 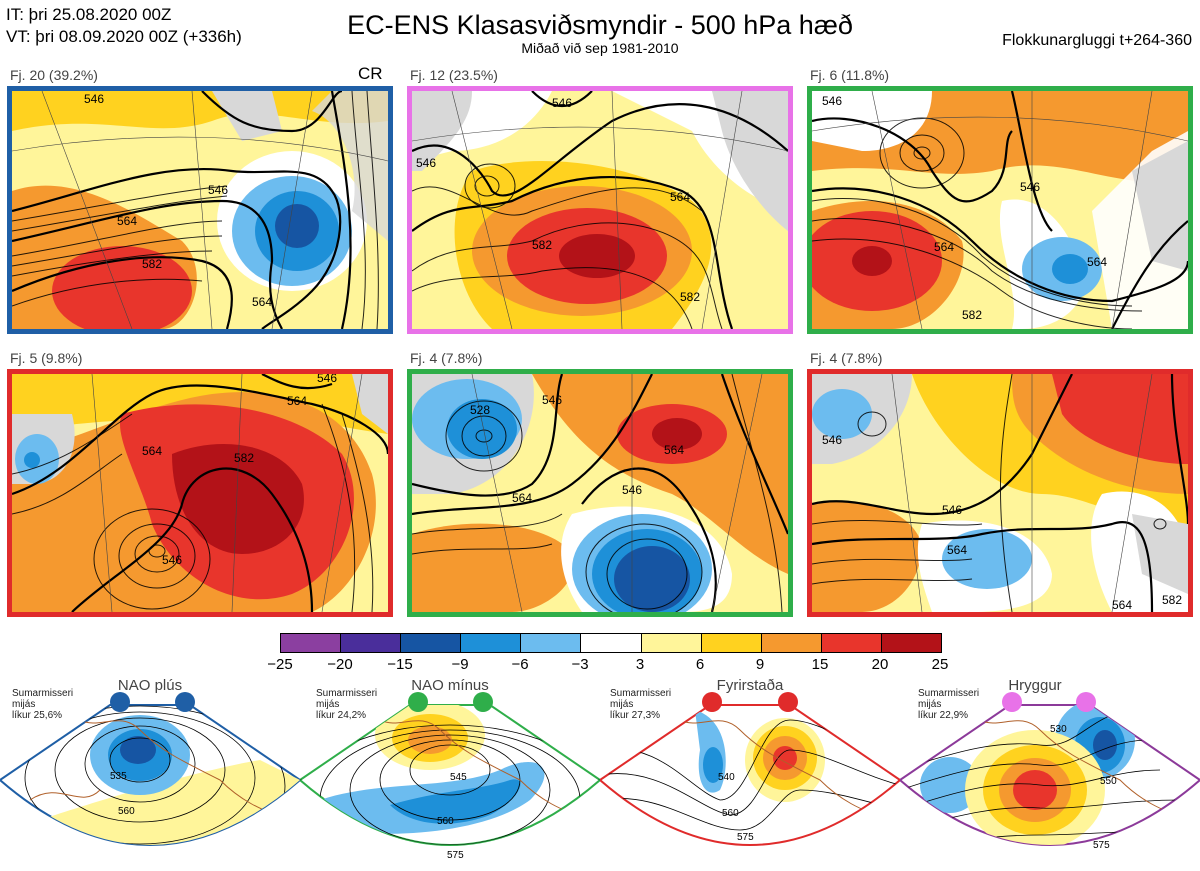 What do you see at coordinates (340, 664) in the screenshot?
I see `colorbar-tick: −20` at bounding box center [340, 664].